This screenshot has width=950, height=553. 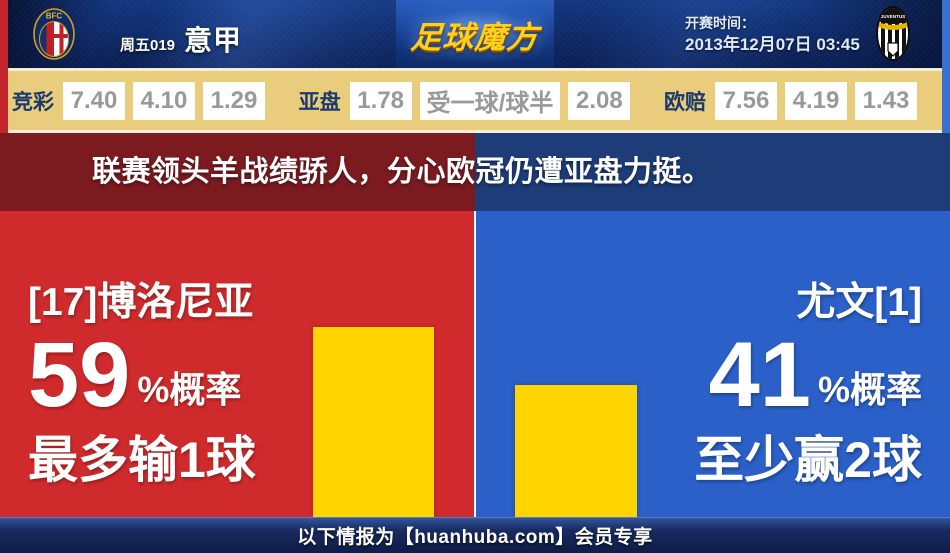 What do you see at coordinates (599, 100) in the screenshot?
I see `odds-value-box: 2.08` at bounding box center [599, 100].